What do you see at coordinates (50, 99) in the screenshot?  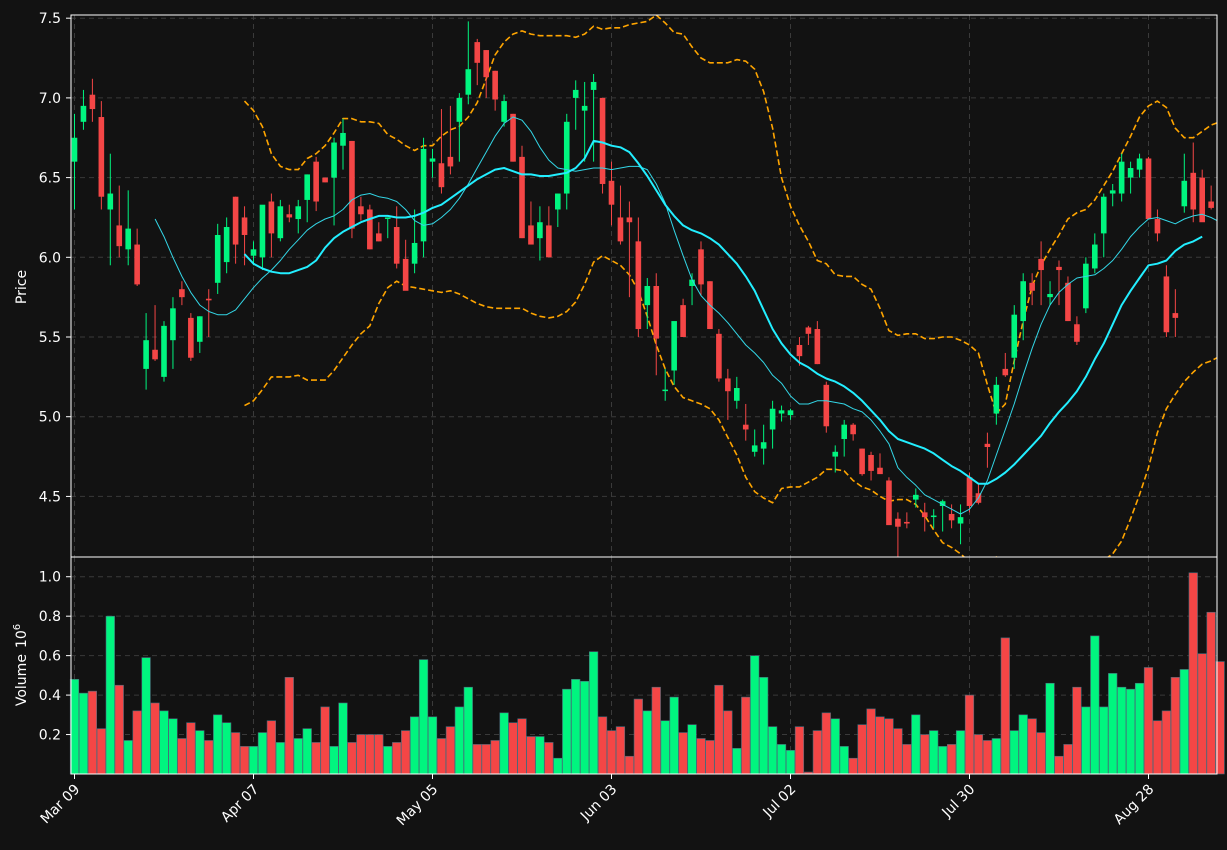 I see `price-y-tick-label: 7.0` at bounding box center [50, 99].